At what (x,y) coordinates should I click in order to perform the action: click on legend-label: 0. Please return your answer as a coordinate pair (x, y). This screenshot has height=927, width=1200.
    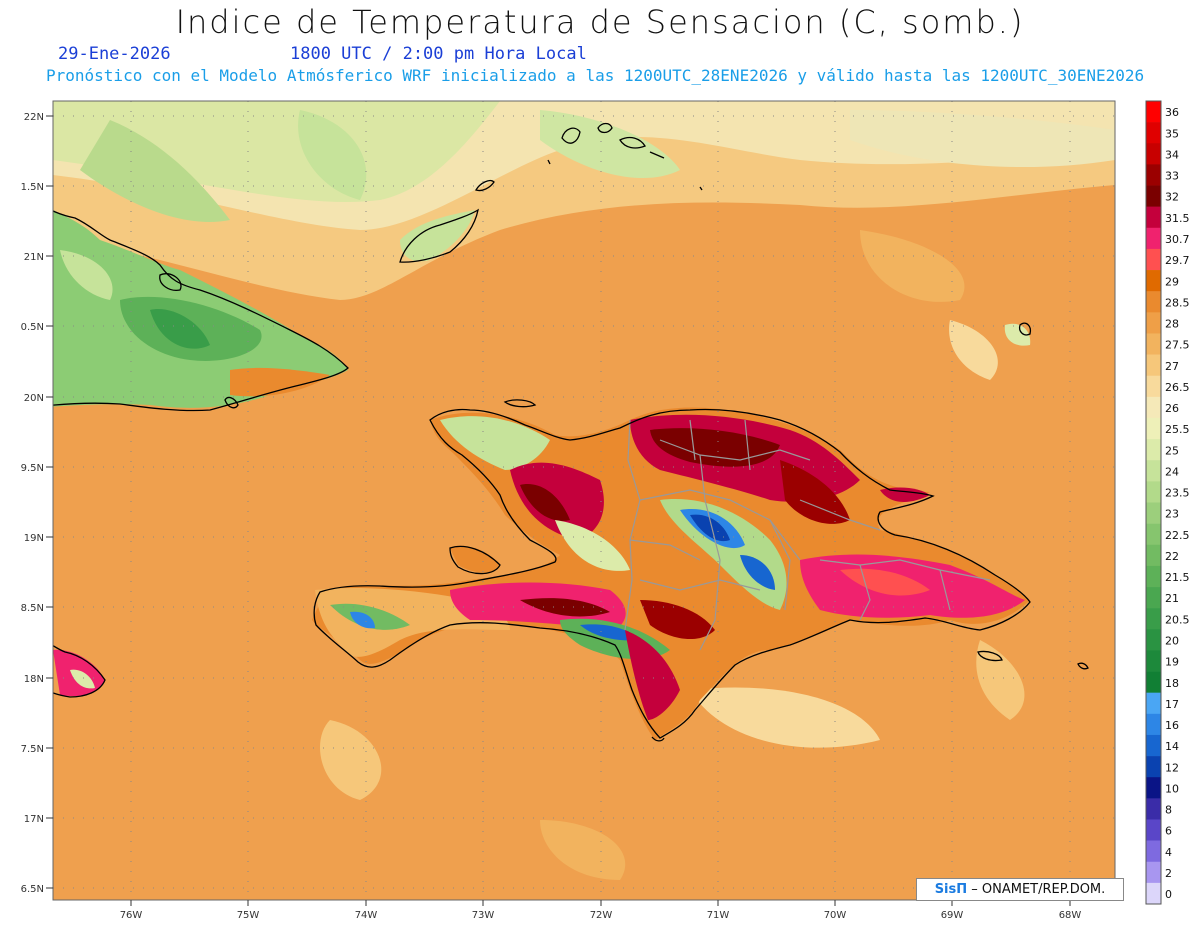
    Looking at the image, I should click on (1168, 894).